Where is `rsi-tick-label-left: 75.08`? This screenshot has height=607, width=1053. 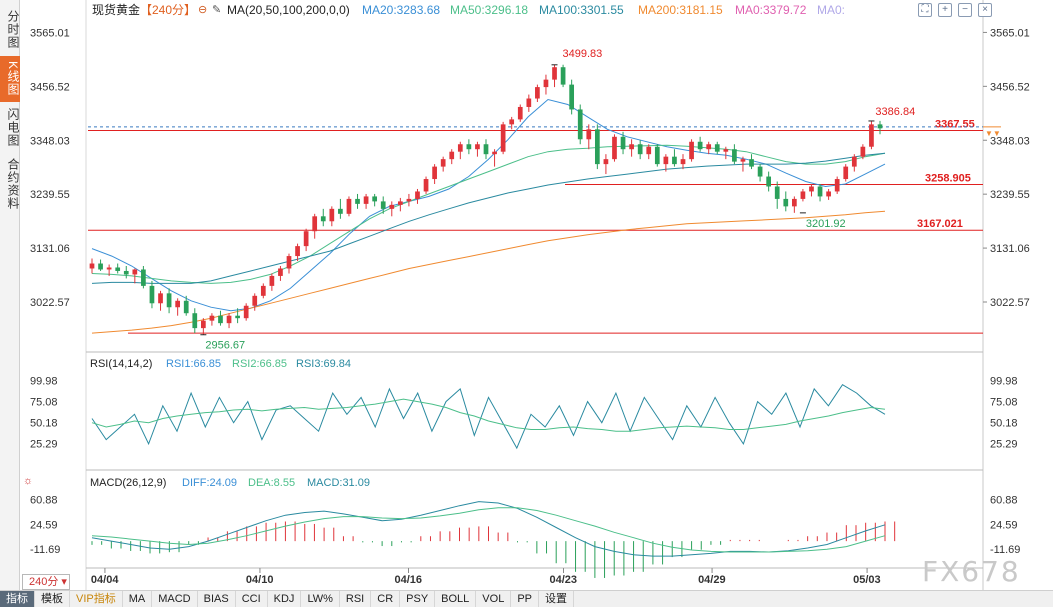 rsi-tick-label-left: 75.08 is located at coordinates (44, 403).